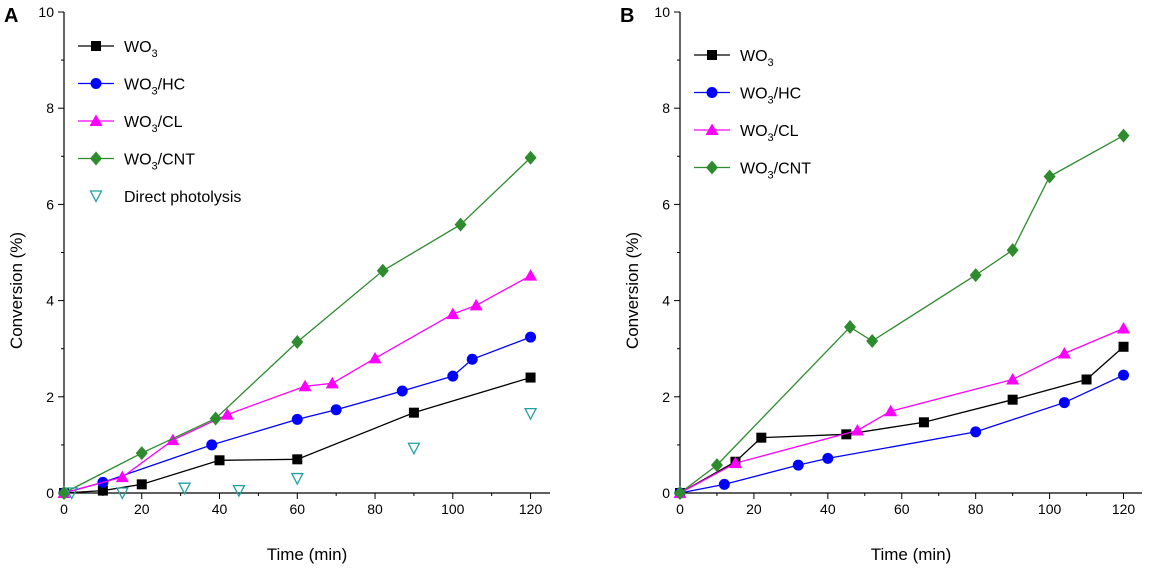 The image size is (1158, 571). What do you see at coordinates (902, 434) in the screenshot?
I see `series-wo3-hc` at bounding box center [902, 434].